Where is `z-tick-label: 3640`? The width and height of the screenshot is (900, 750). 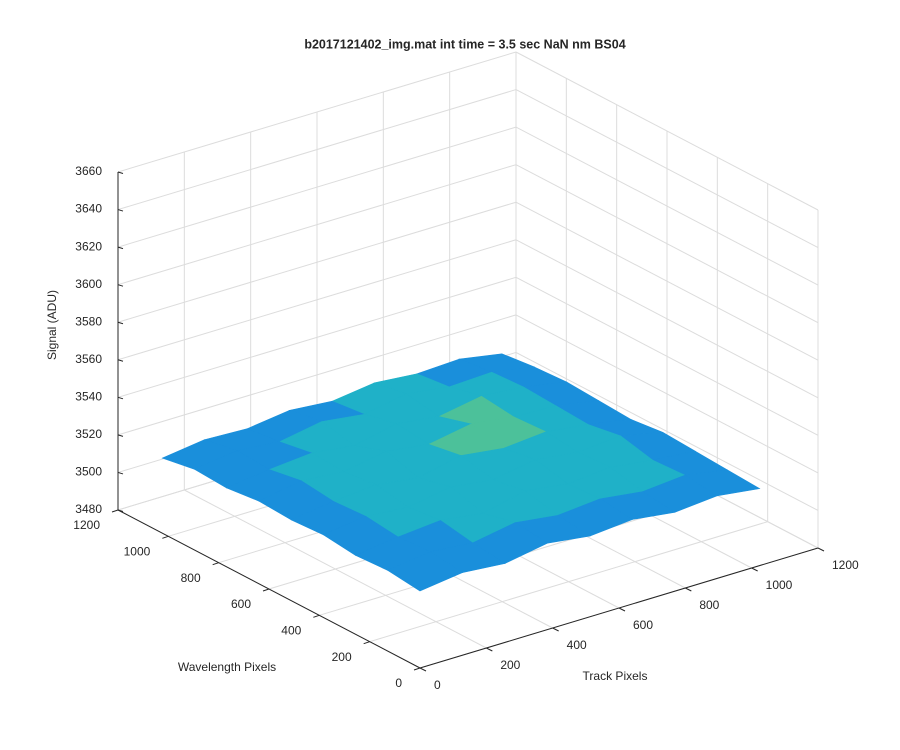 z-tick-label: 3640 is located at coordinates (88, 209).